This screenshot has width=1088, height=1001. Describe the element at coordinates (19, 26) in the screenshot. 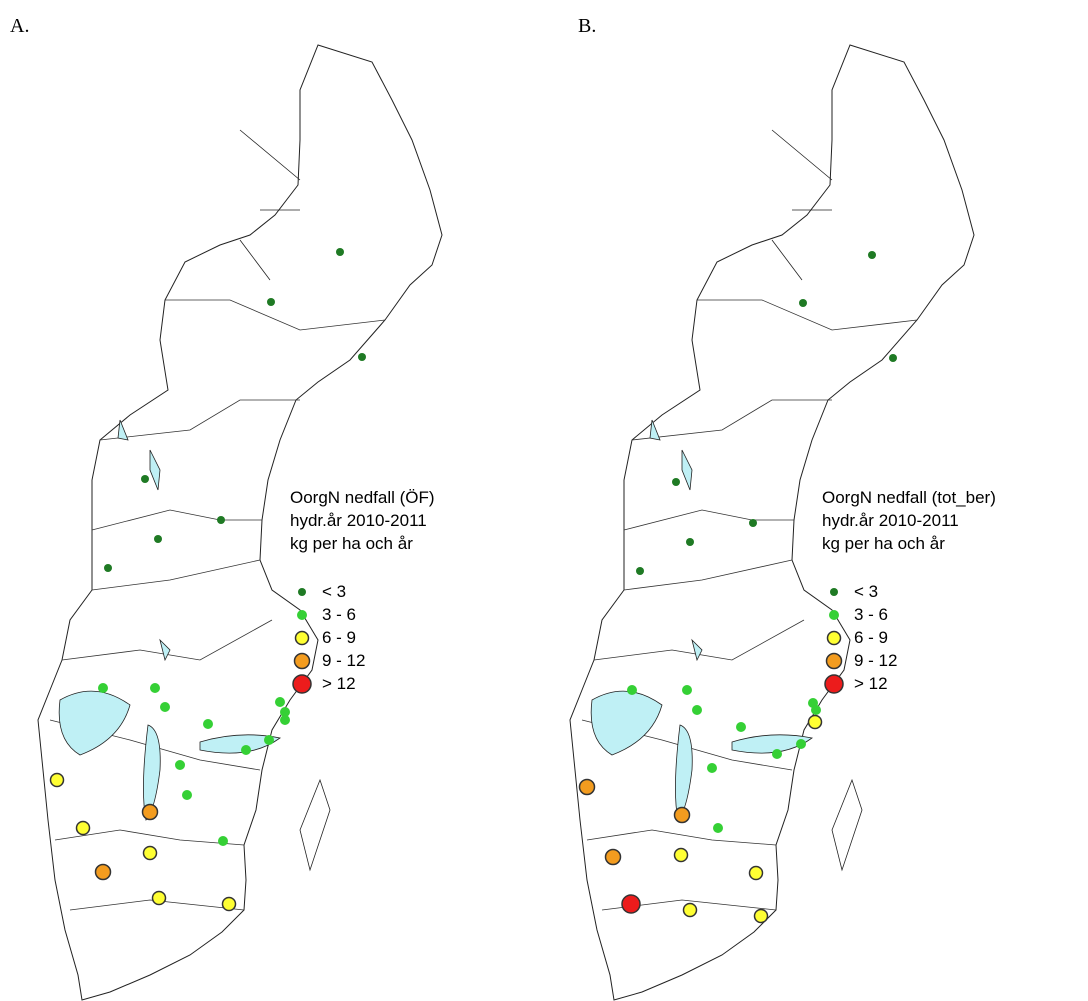

I see `panel-label: A.` at that location.